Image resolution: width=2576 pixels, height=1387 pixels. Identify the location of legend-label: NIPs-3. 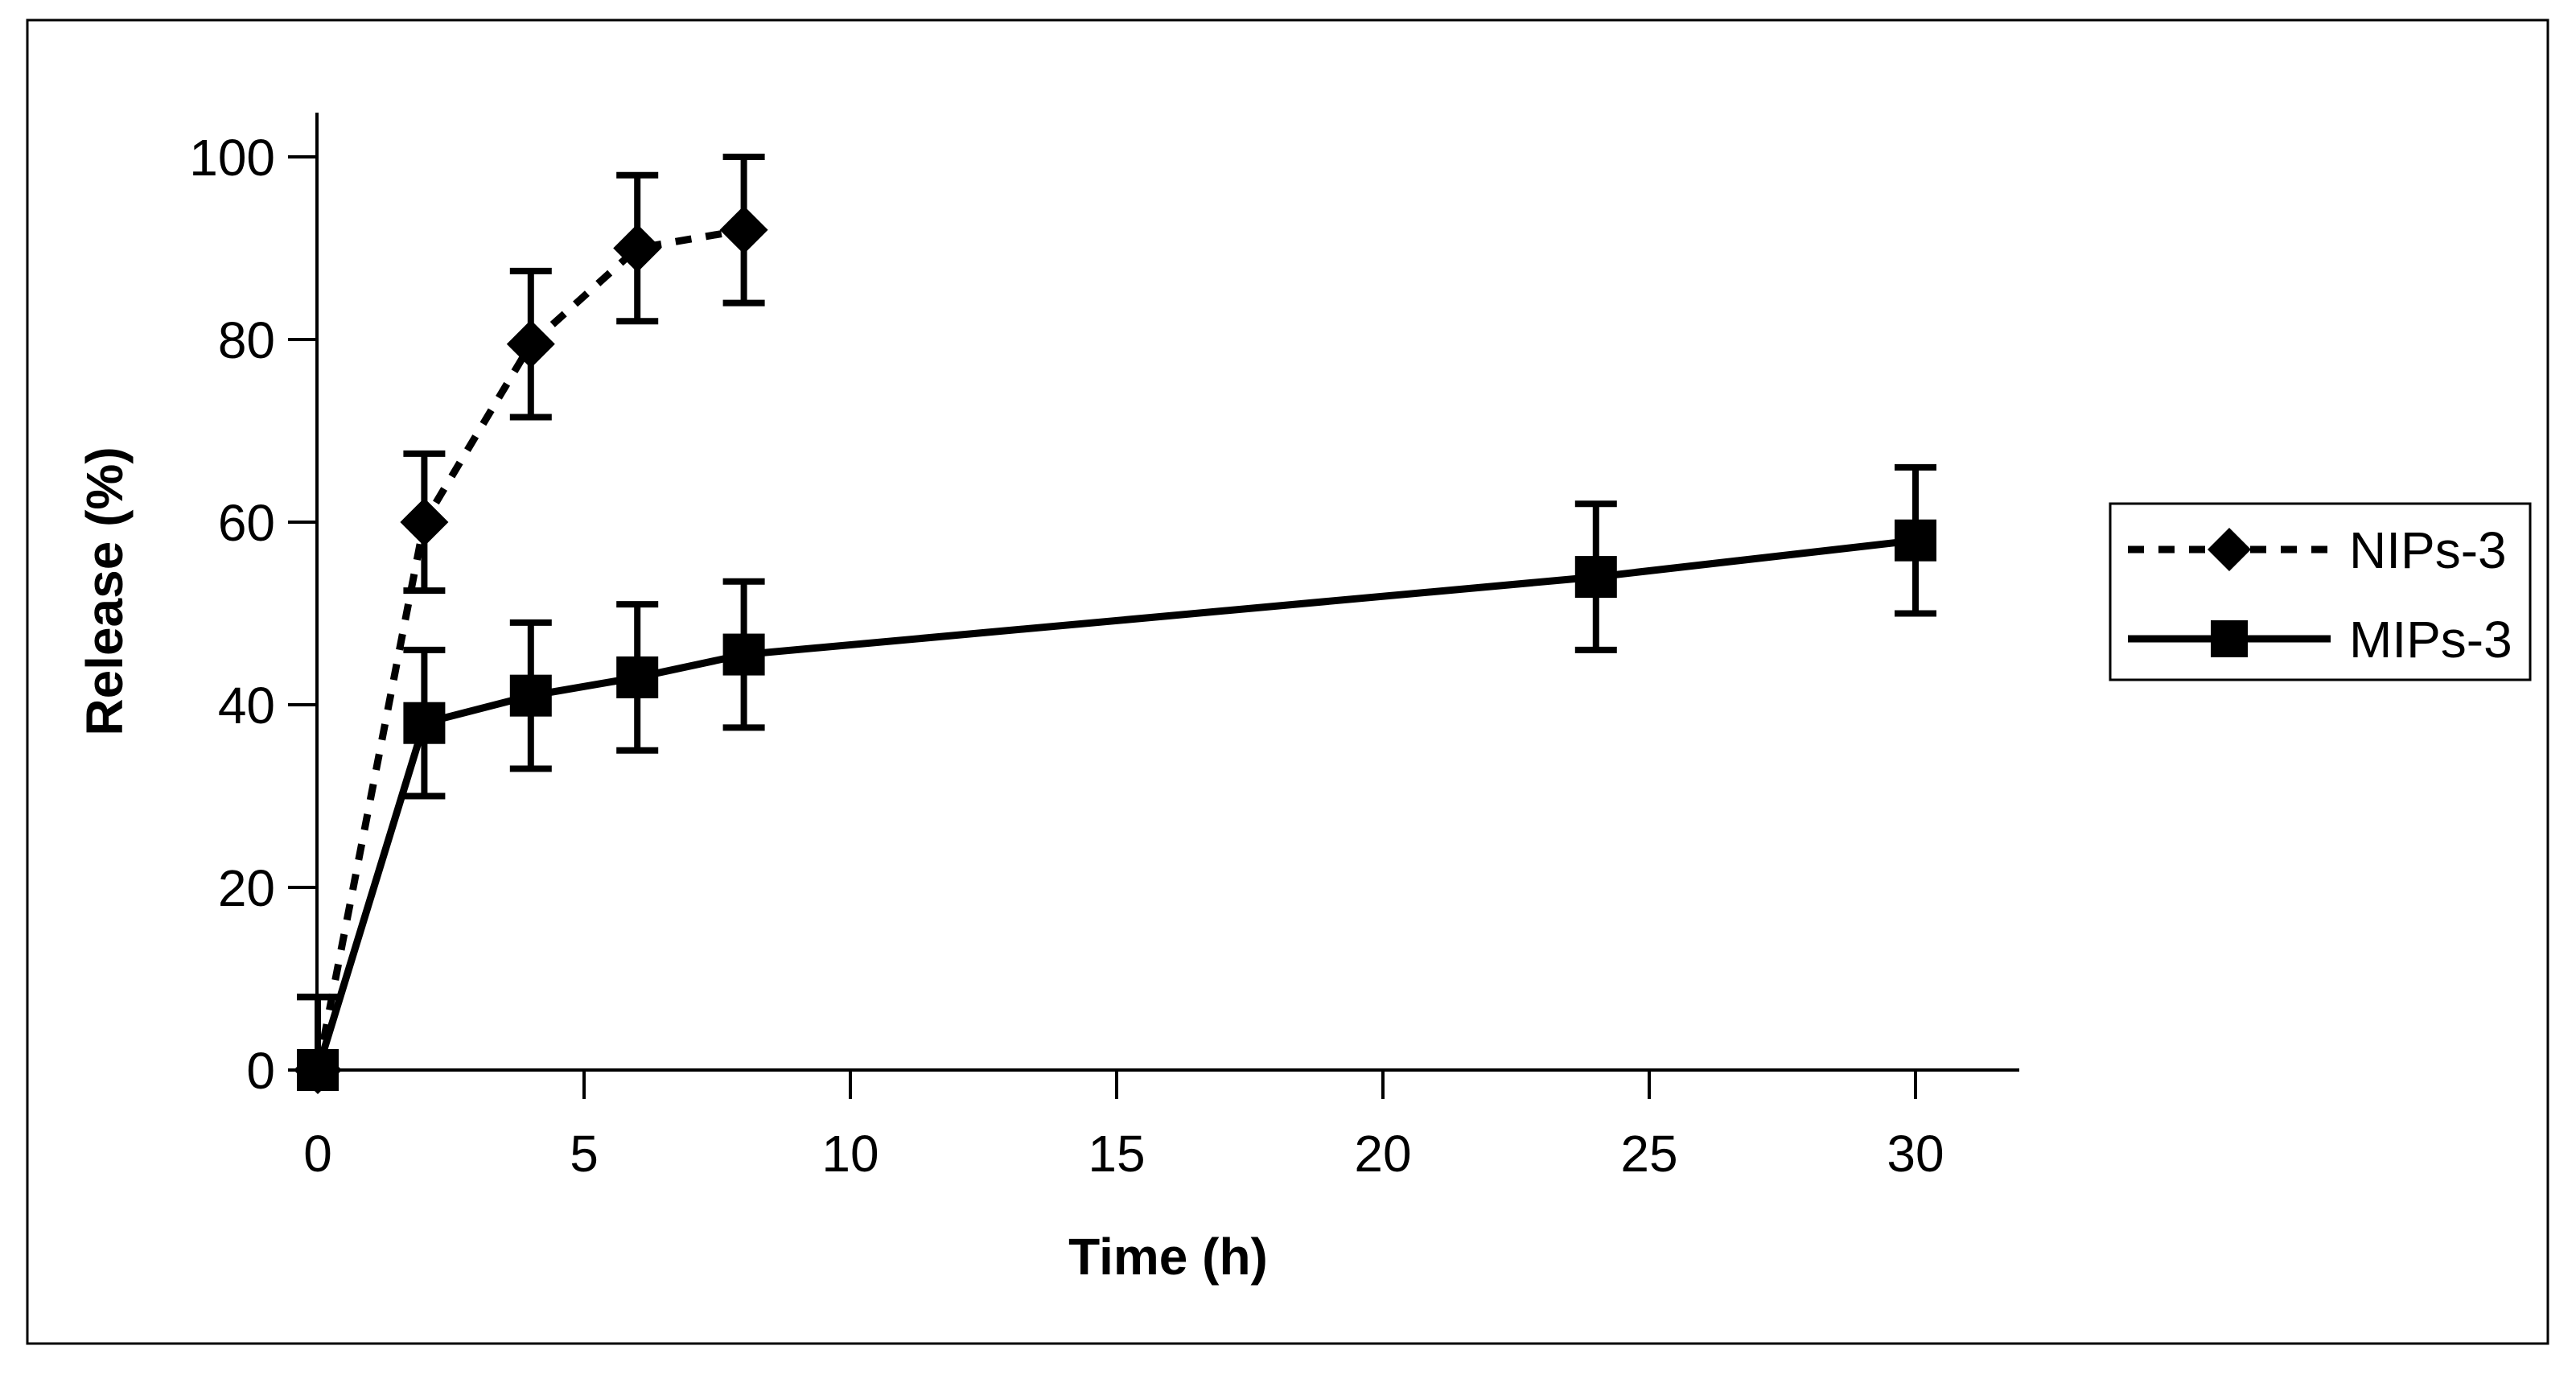
(2428, 550).